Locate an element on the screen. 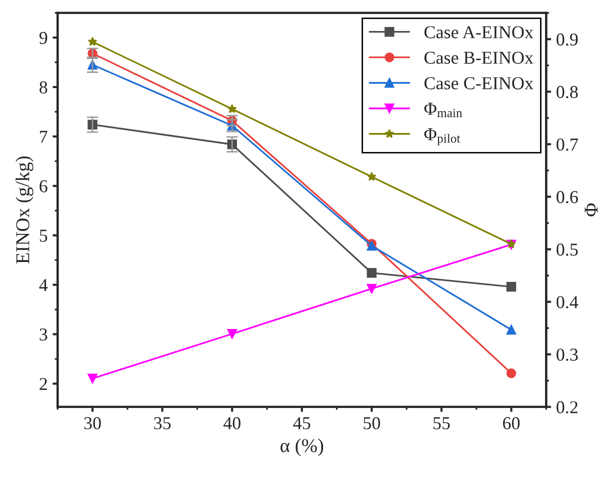  legend-label: Case C-EINOx is located at coordinates (479, 83).